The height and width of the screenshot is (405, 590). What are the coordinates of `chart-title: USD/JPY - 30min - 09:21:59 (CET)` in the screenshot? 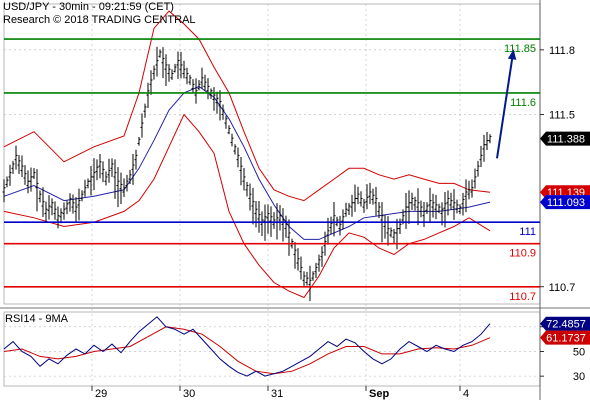 It's located at (88, 7).